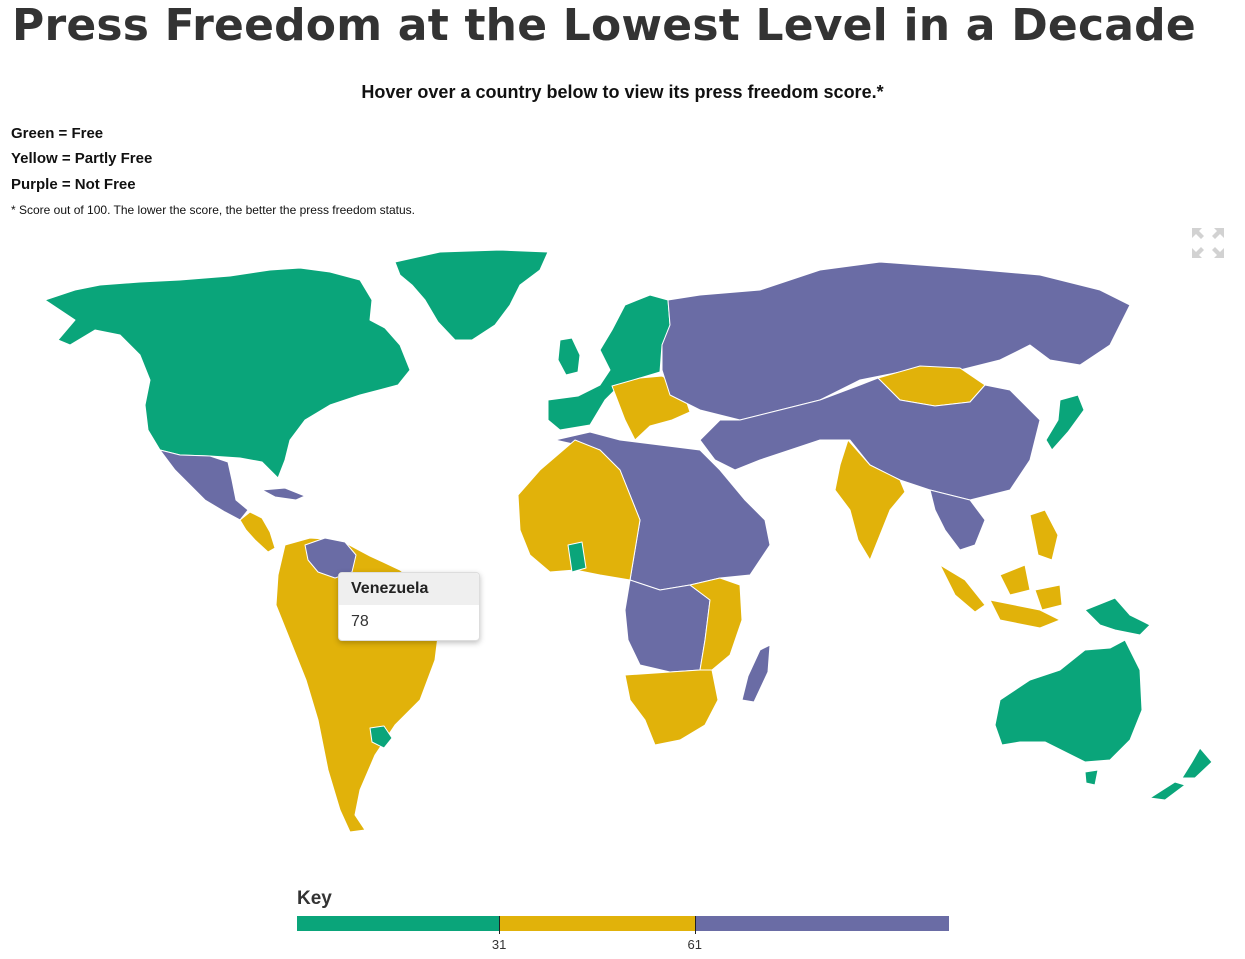 Image resolution: width=1245 pixels, height=959 pixels. What do you see at coordinates (57, 133) in the screenshot?
I see `legend-free: Green = Free` at bounding box center [57, 133].